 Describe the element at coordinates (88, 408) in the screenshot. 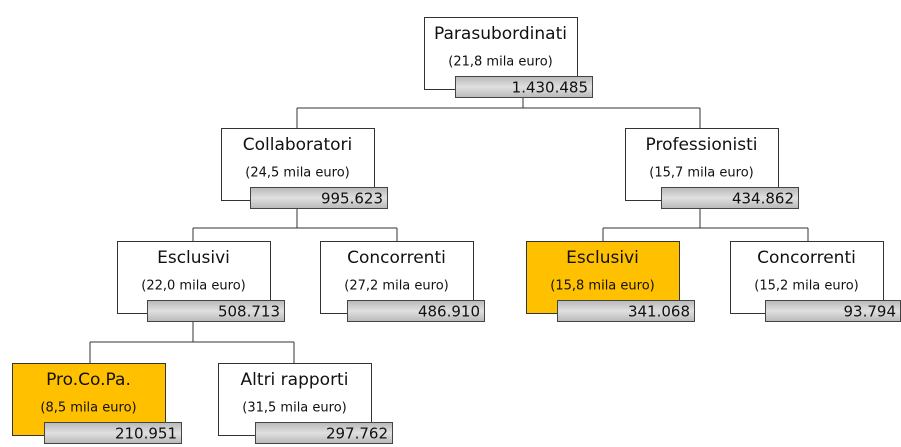

I see `node-note: (8,5 mila euro)` at that location.